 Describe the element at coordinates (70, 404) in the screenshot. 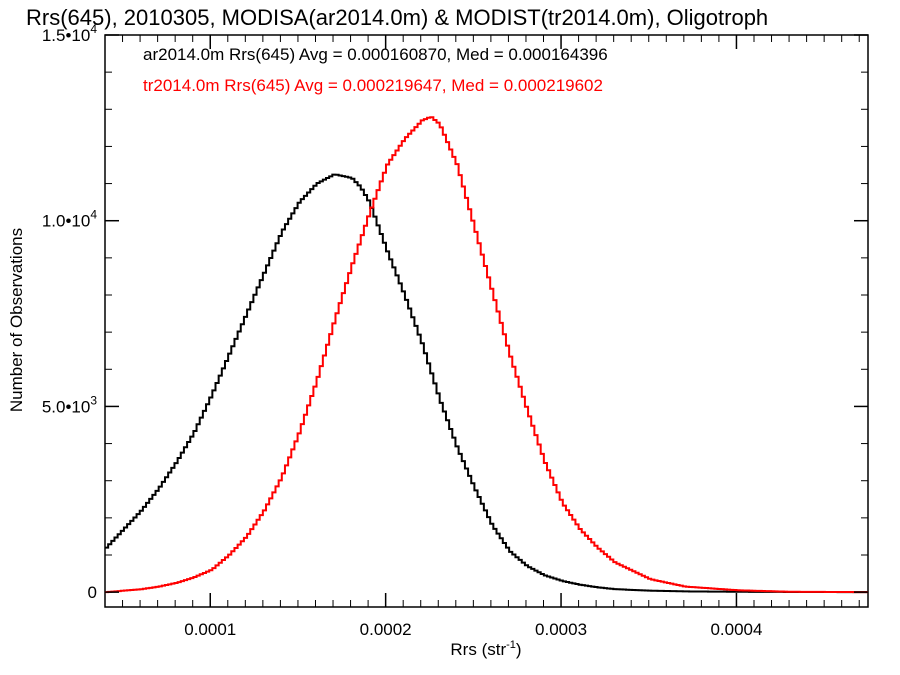

I see `y-tick-label: 5.0•103` at that location.